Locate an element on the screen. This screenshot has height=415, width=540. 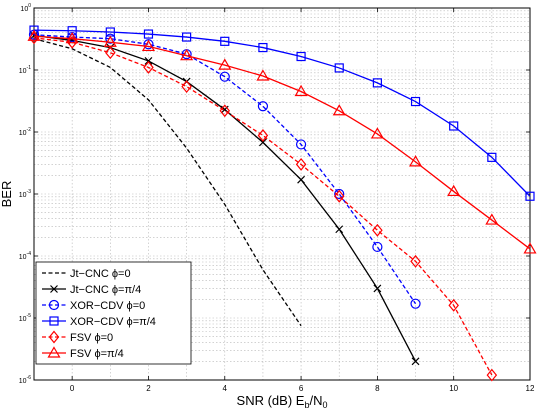
legend-item: FSV ϕ=0 is located at coordinates (77, 337).